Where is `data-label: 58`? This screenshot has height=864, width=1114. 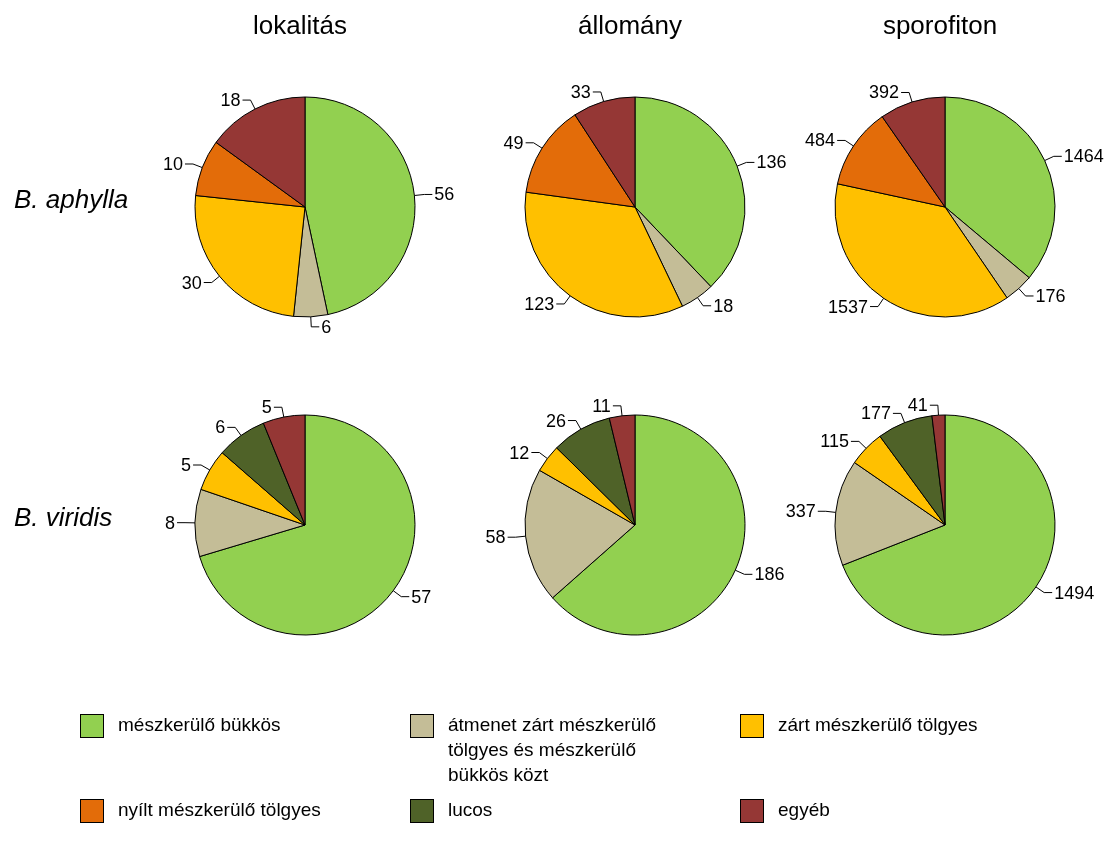 data-label: 58 is located at coordinates (495, 537).